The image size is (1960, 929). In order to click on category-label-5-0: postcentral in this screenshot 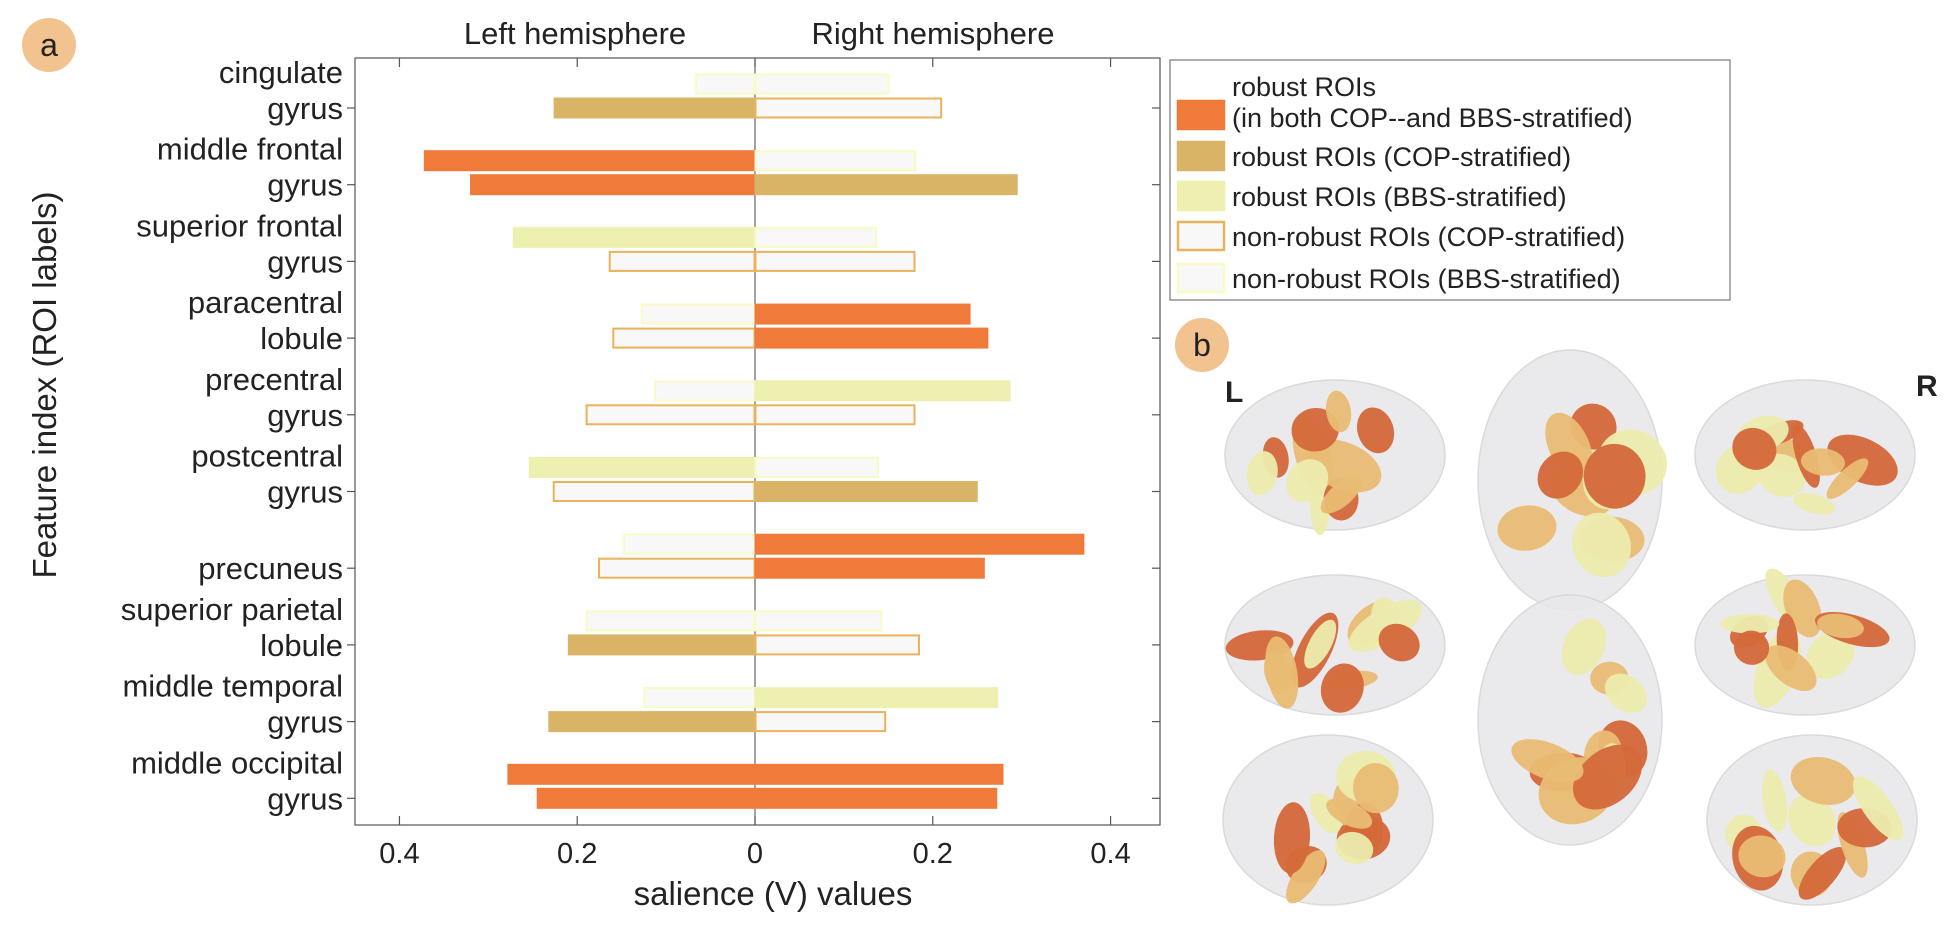, I will do `click(267, 456)`.